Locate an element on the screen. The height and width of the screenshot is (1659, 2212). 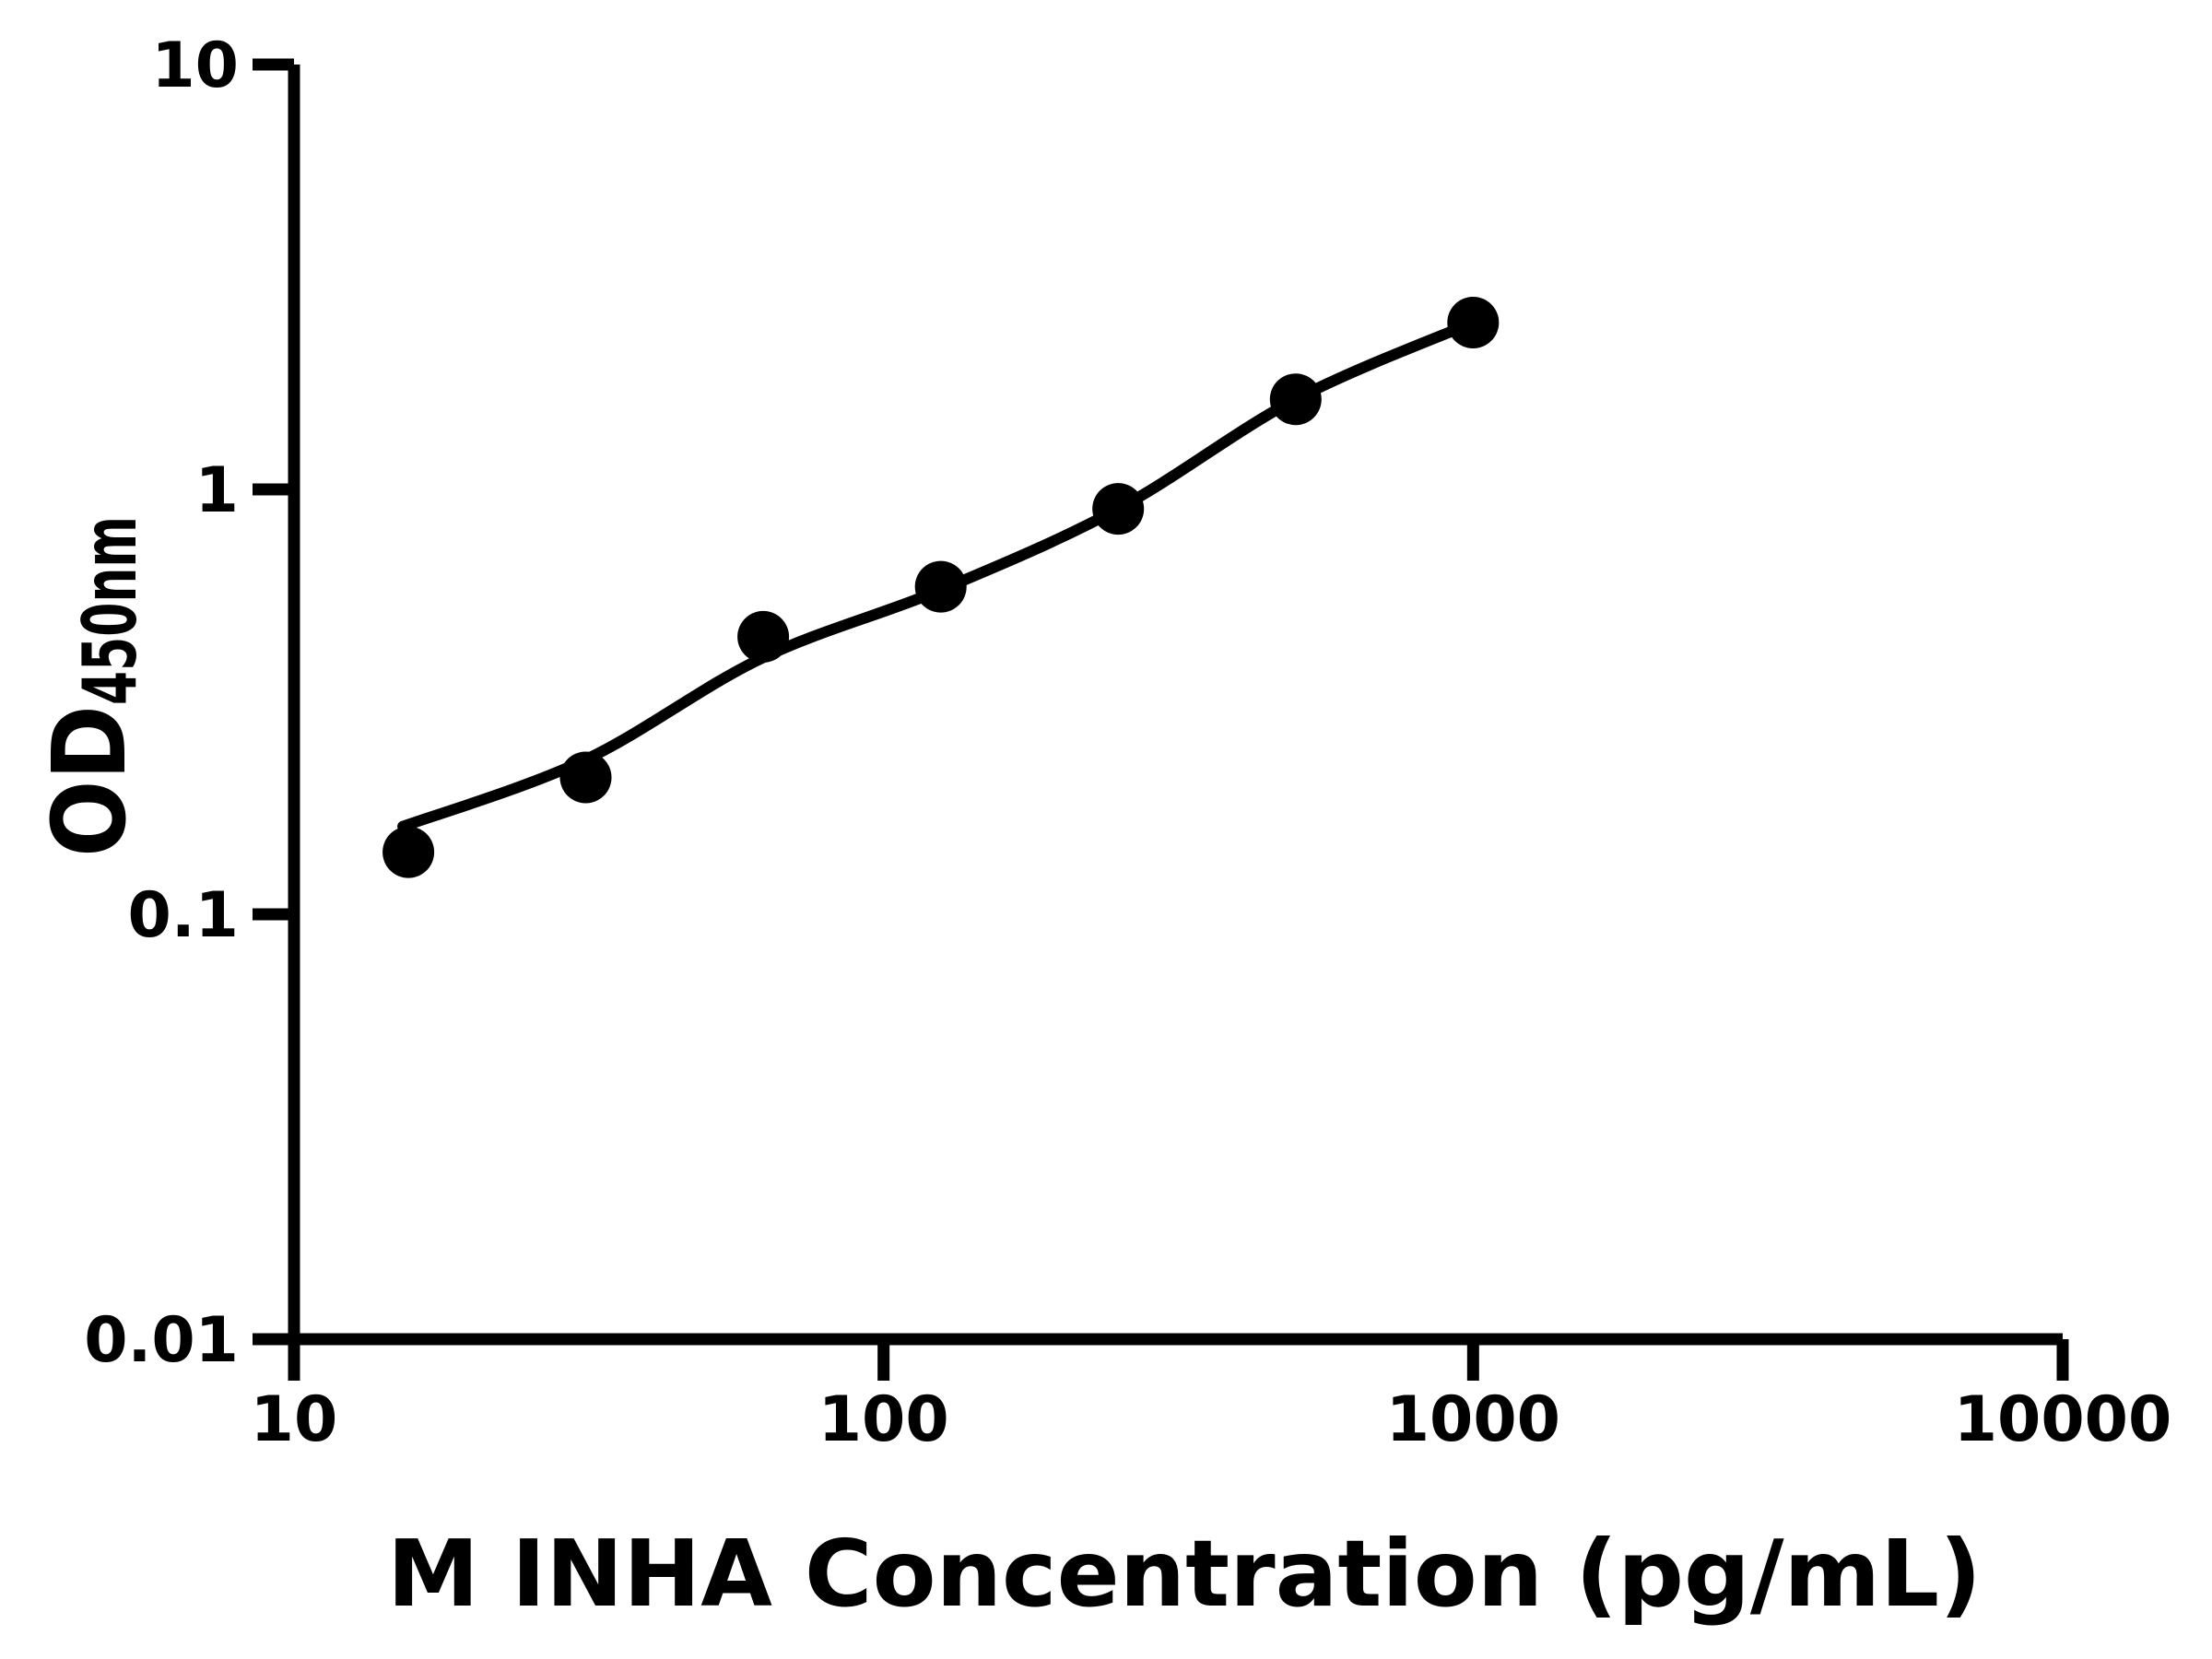
x-axis-title: M INHA Concentration (pg/mL) is located at coordinates (1184, 1574).